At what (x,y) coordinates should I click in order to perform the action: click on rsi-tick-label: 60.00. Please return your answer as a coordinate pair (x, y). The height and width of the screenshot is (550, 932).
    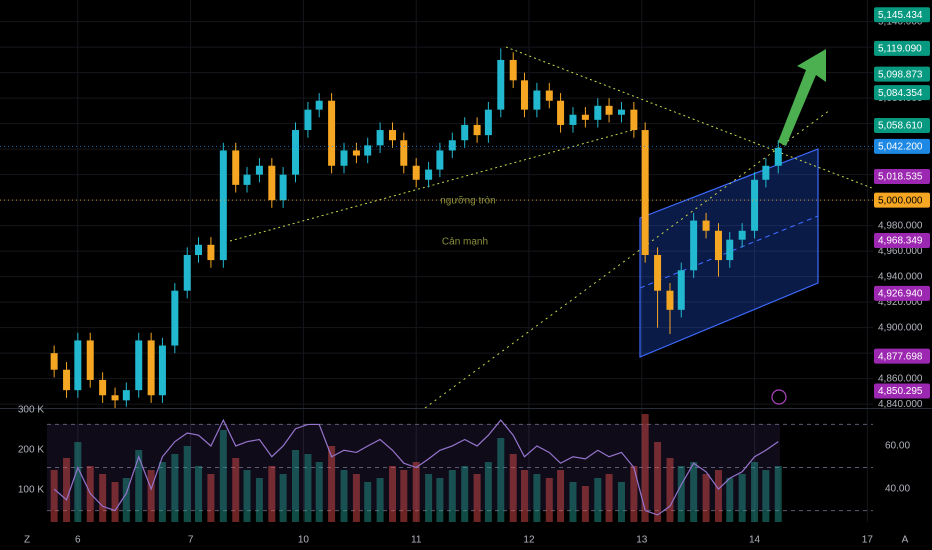
    Looking at the image, I should click on (897, 446).